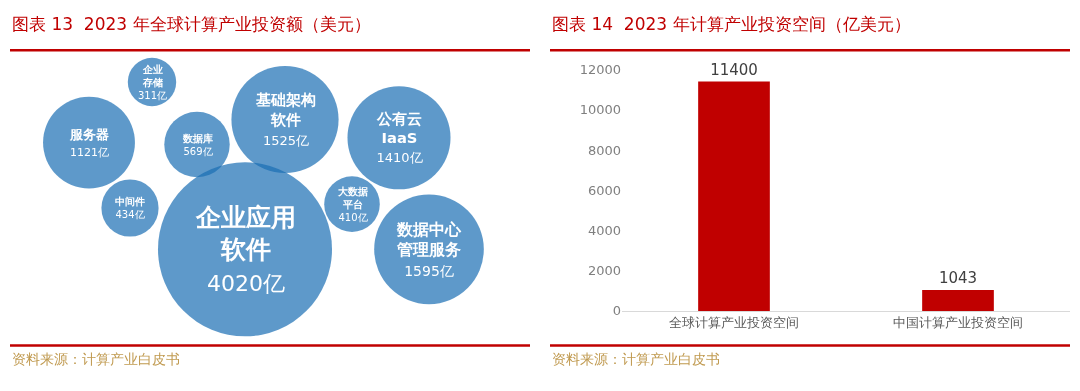 Image resolution: width=1080 pixels, height=391 pixels. What do you see at coordinates (246, 283) in the screenshot?
I see `data-label: 4020亿` at bounding box center [246, 283].